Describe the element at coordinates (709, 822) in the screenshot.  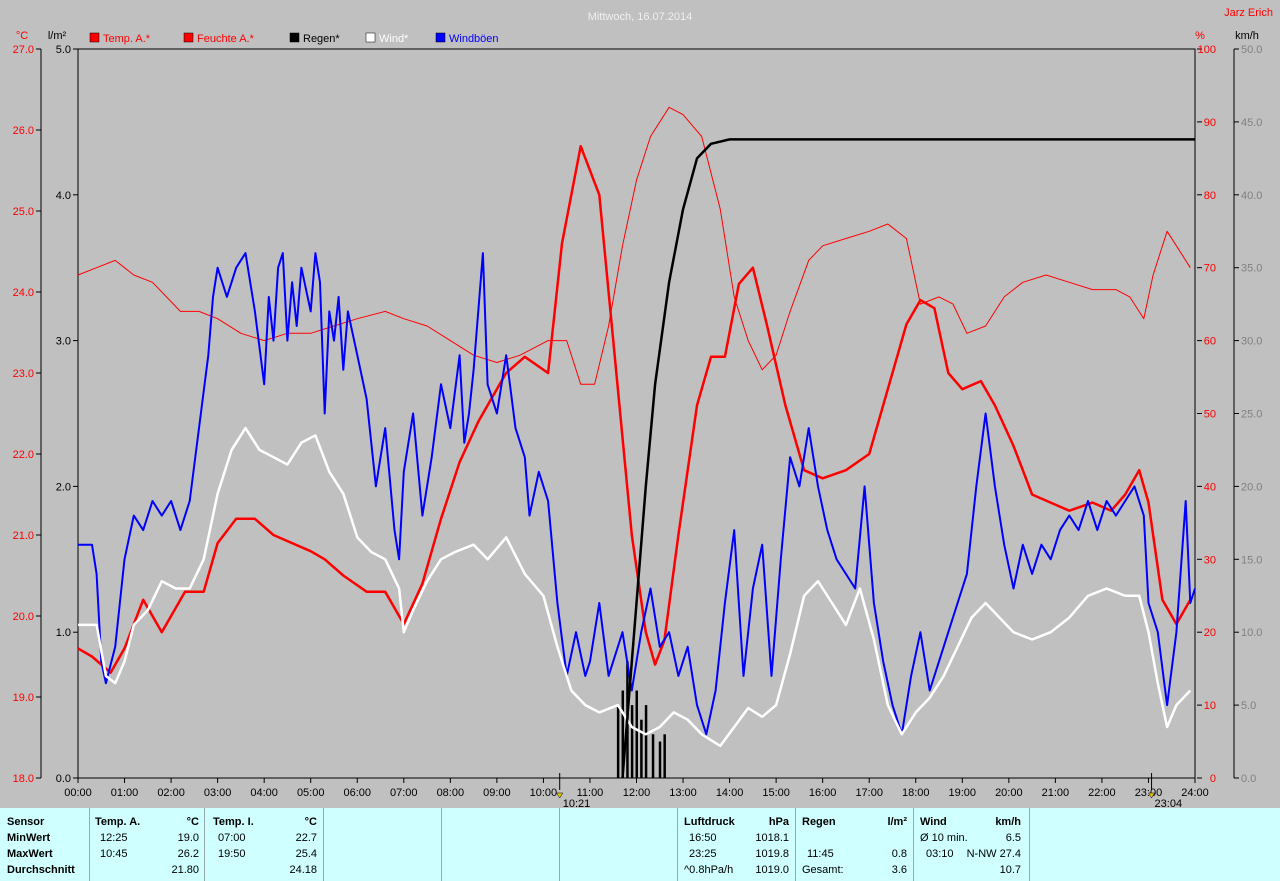
I see `pressure-title: Luftdruck` at that location.